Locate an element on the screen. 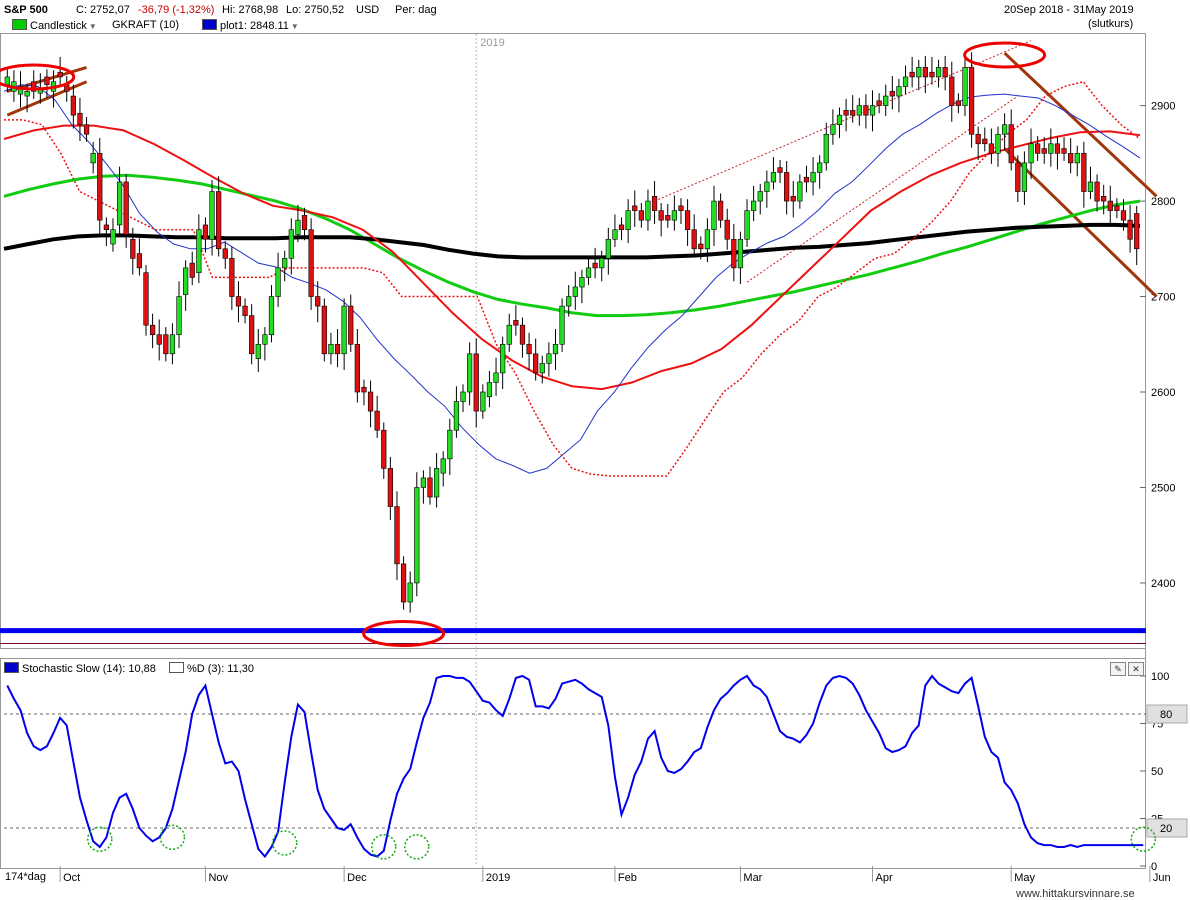 The width and height of the screenshot is (1190, 900). symbol-label: S&P 500 is located at coordinates (26, 10).